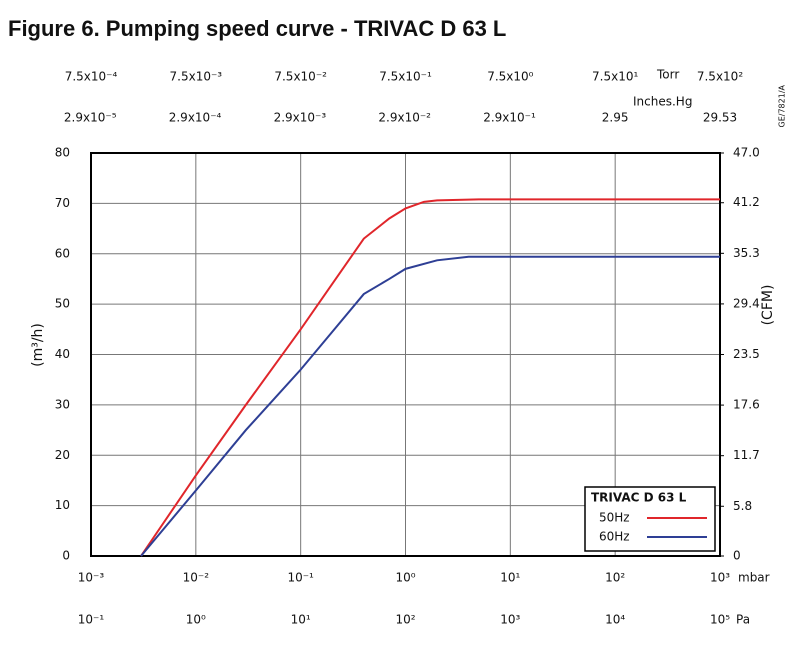  I want to click on x2-tick-label: 10², so click(405, 620).